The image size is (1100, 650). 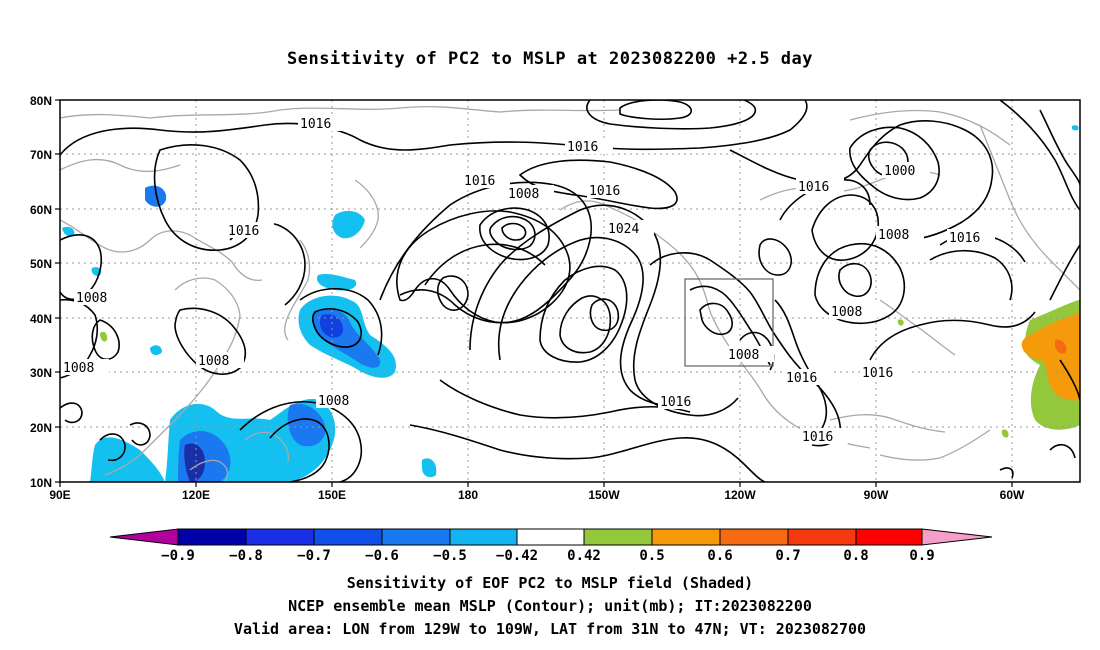 What do you see at coordinates (45, 292) in the screenshot?
I see `lat-axis: 80N 70N 60N 50N 40N 30N 20N 10N` at bounding box center [45, 292].